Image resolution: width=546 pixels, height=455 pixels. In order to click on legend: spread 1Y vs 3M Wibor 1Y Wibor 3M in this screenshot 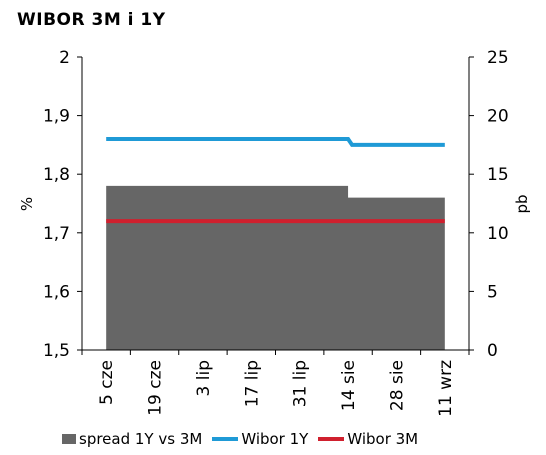, I will do `click(245, 439)`.